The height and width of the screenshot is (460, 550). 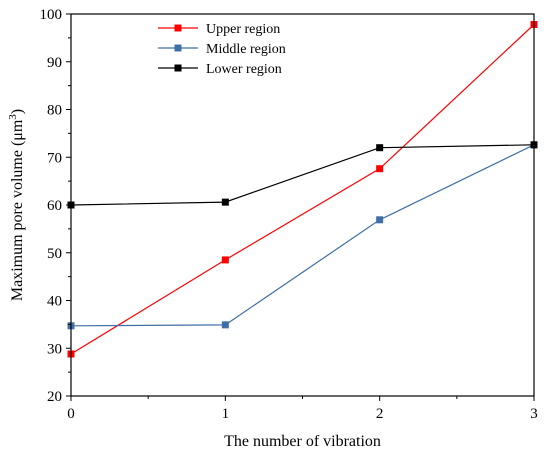 I want to click on y-tick-label: 70, so click(x=54, y=158).